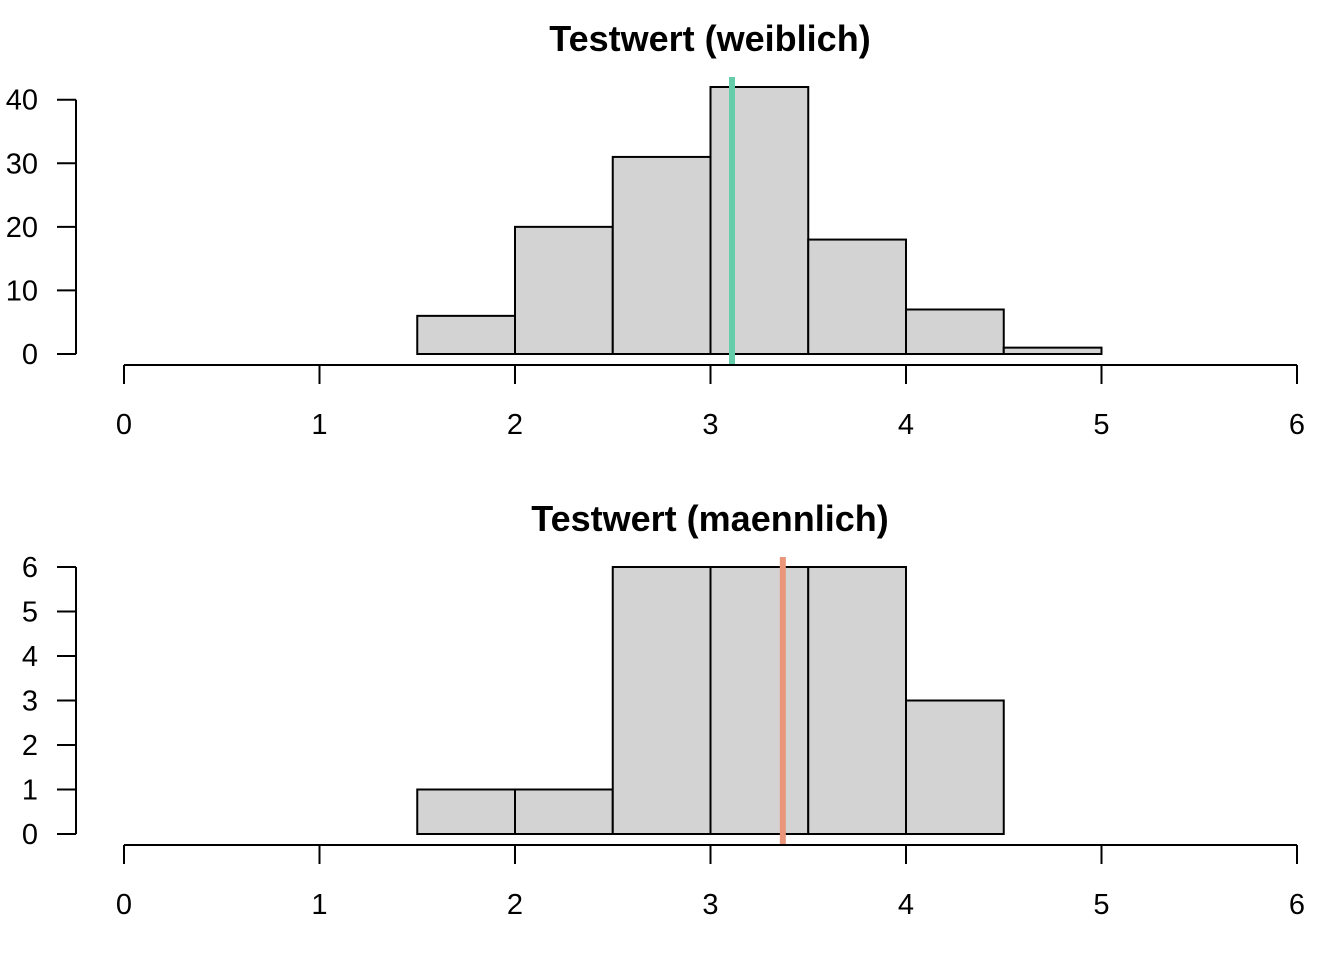 This screenshot has height=960, width=1344. I want to click on x-tick-label-maennlich-6: 6, so click(1297, 905).